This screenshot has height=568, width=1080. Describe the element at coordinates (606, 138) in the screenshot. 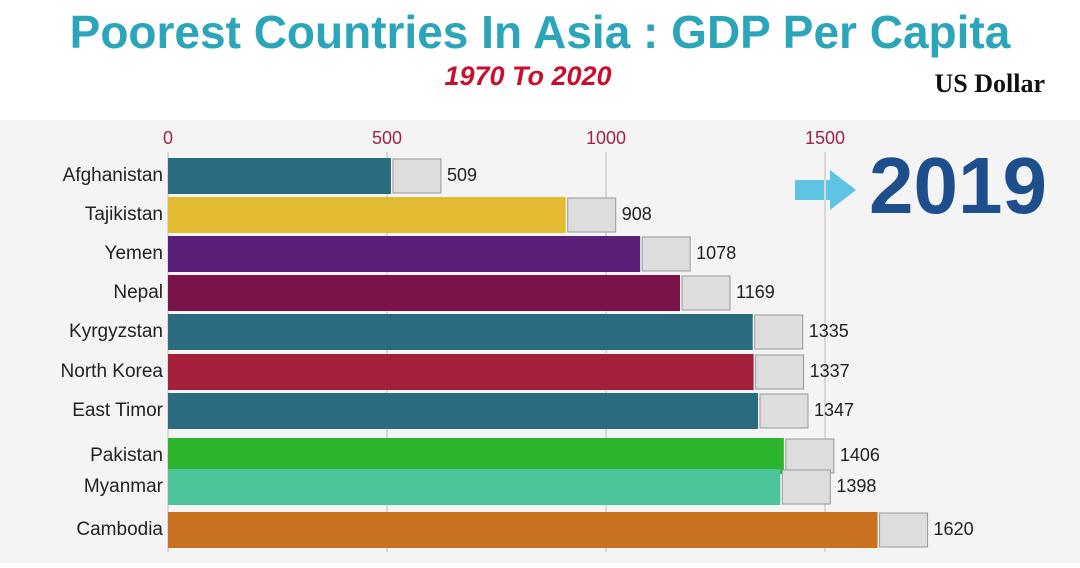

I see `x-tick-label: 1000` at that location.